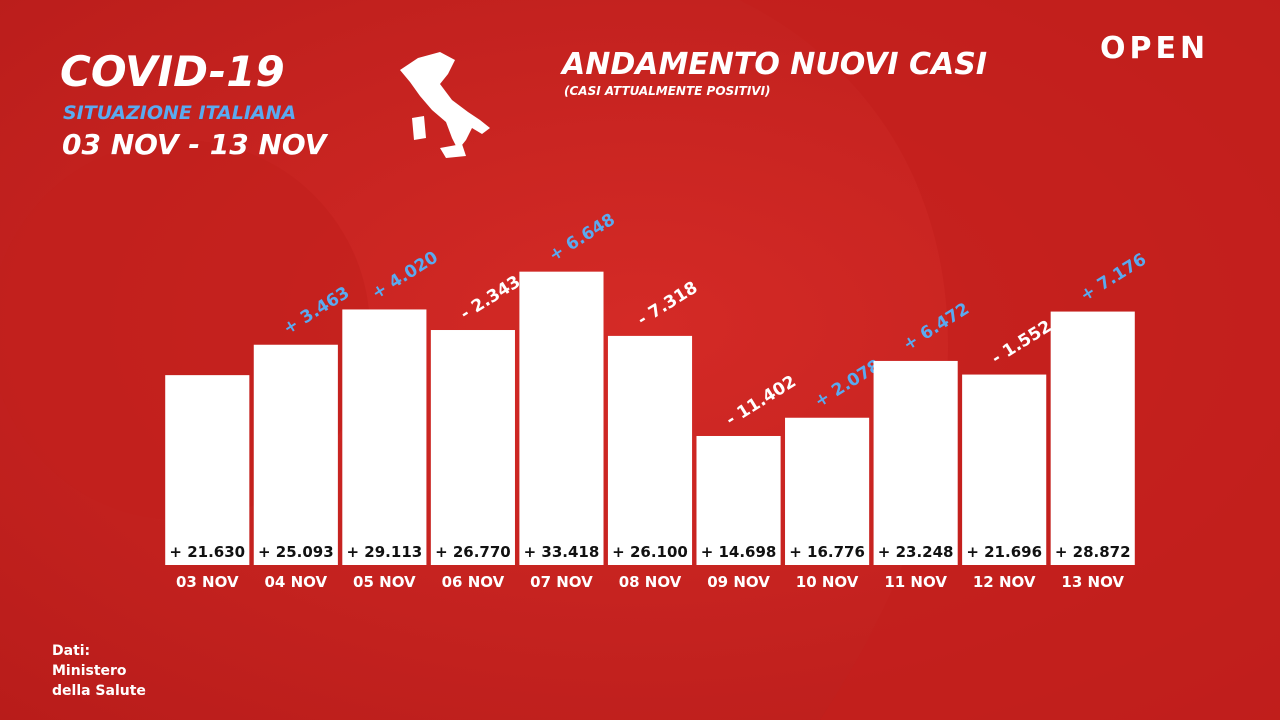 The width and height of the screenshot is (1280, 720). I want to click on header-title: COVID-19, so click(172, 71).